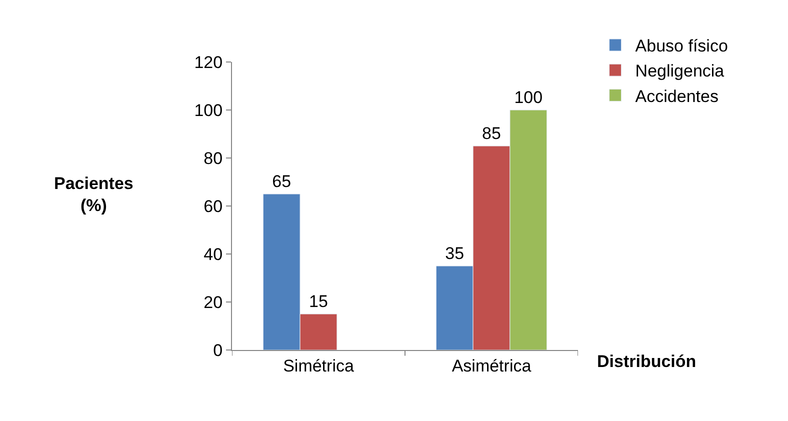  What do you see at coordinates (646, 361) in the screenshot?
I see `x-axis-title: Distribución` at bounding box center [646, 361].